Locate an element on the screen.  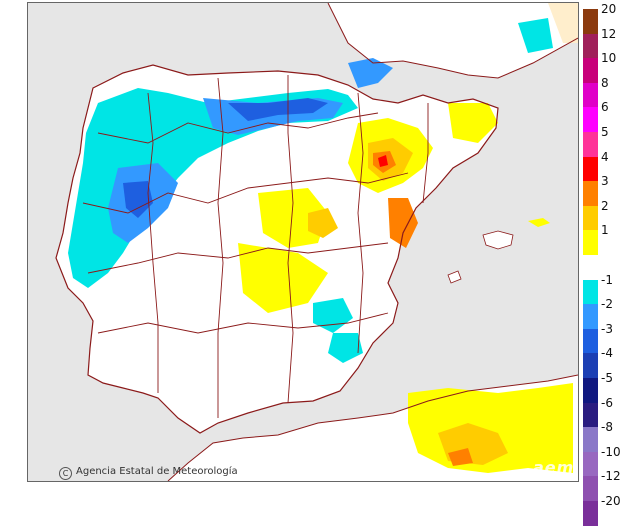
legend-label-pos-3: 8 is located at coordinates (605, 82).